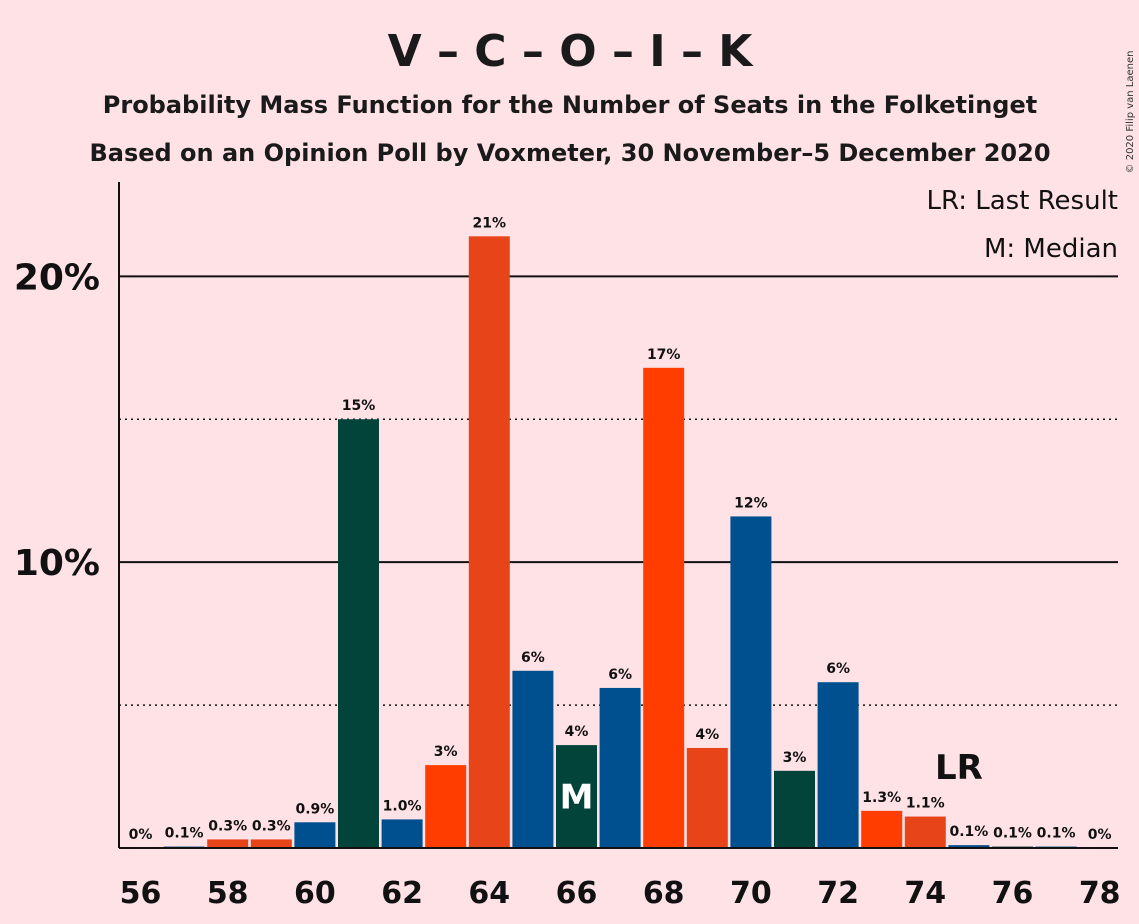 This screenshot has height=924, width=1139. Describe the element at coordinates (402, 806) in the screenshot. I see `data-label-seat-62: 1.0%` at that location.